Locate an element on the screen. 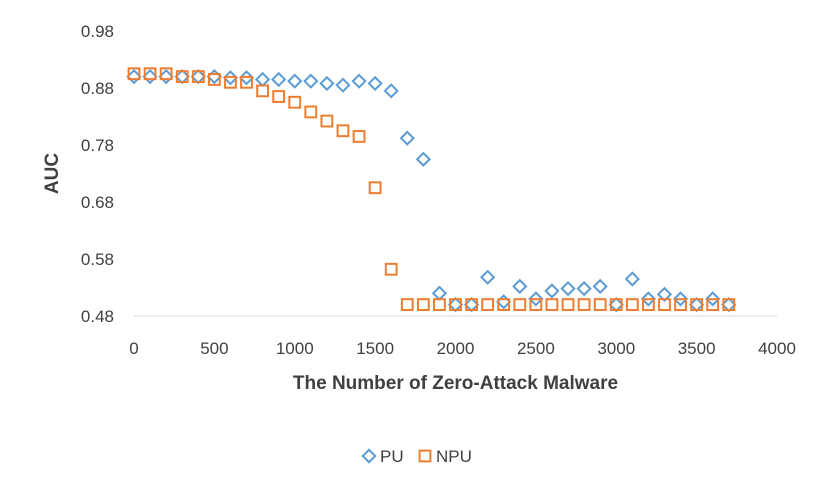 This screenshot has width=830, height=498. legend-label: PU is located at coordinates (392, 456).